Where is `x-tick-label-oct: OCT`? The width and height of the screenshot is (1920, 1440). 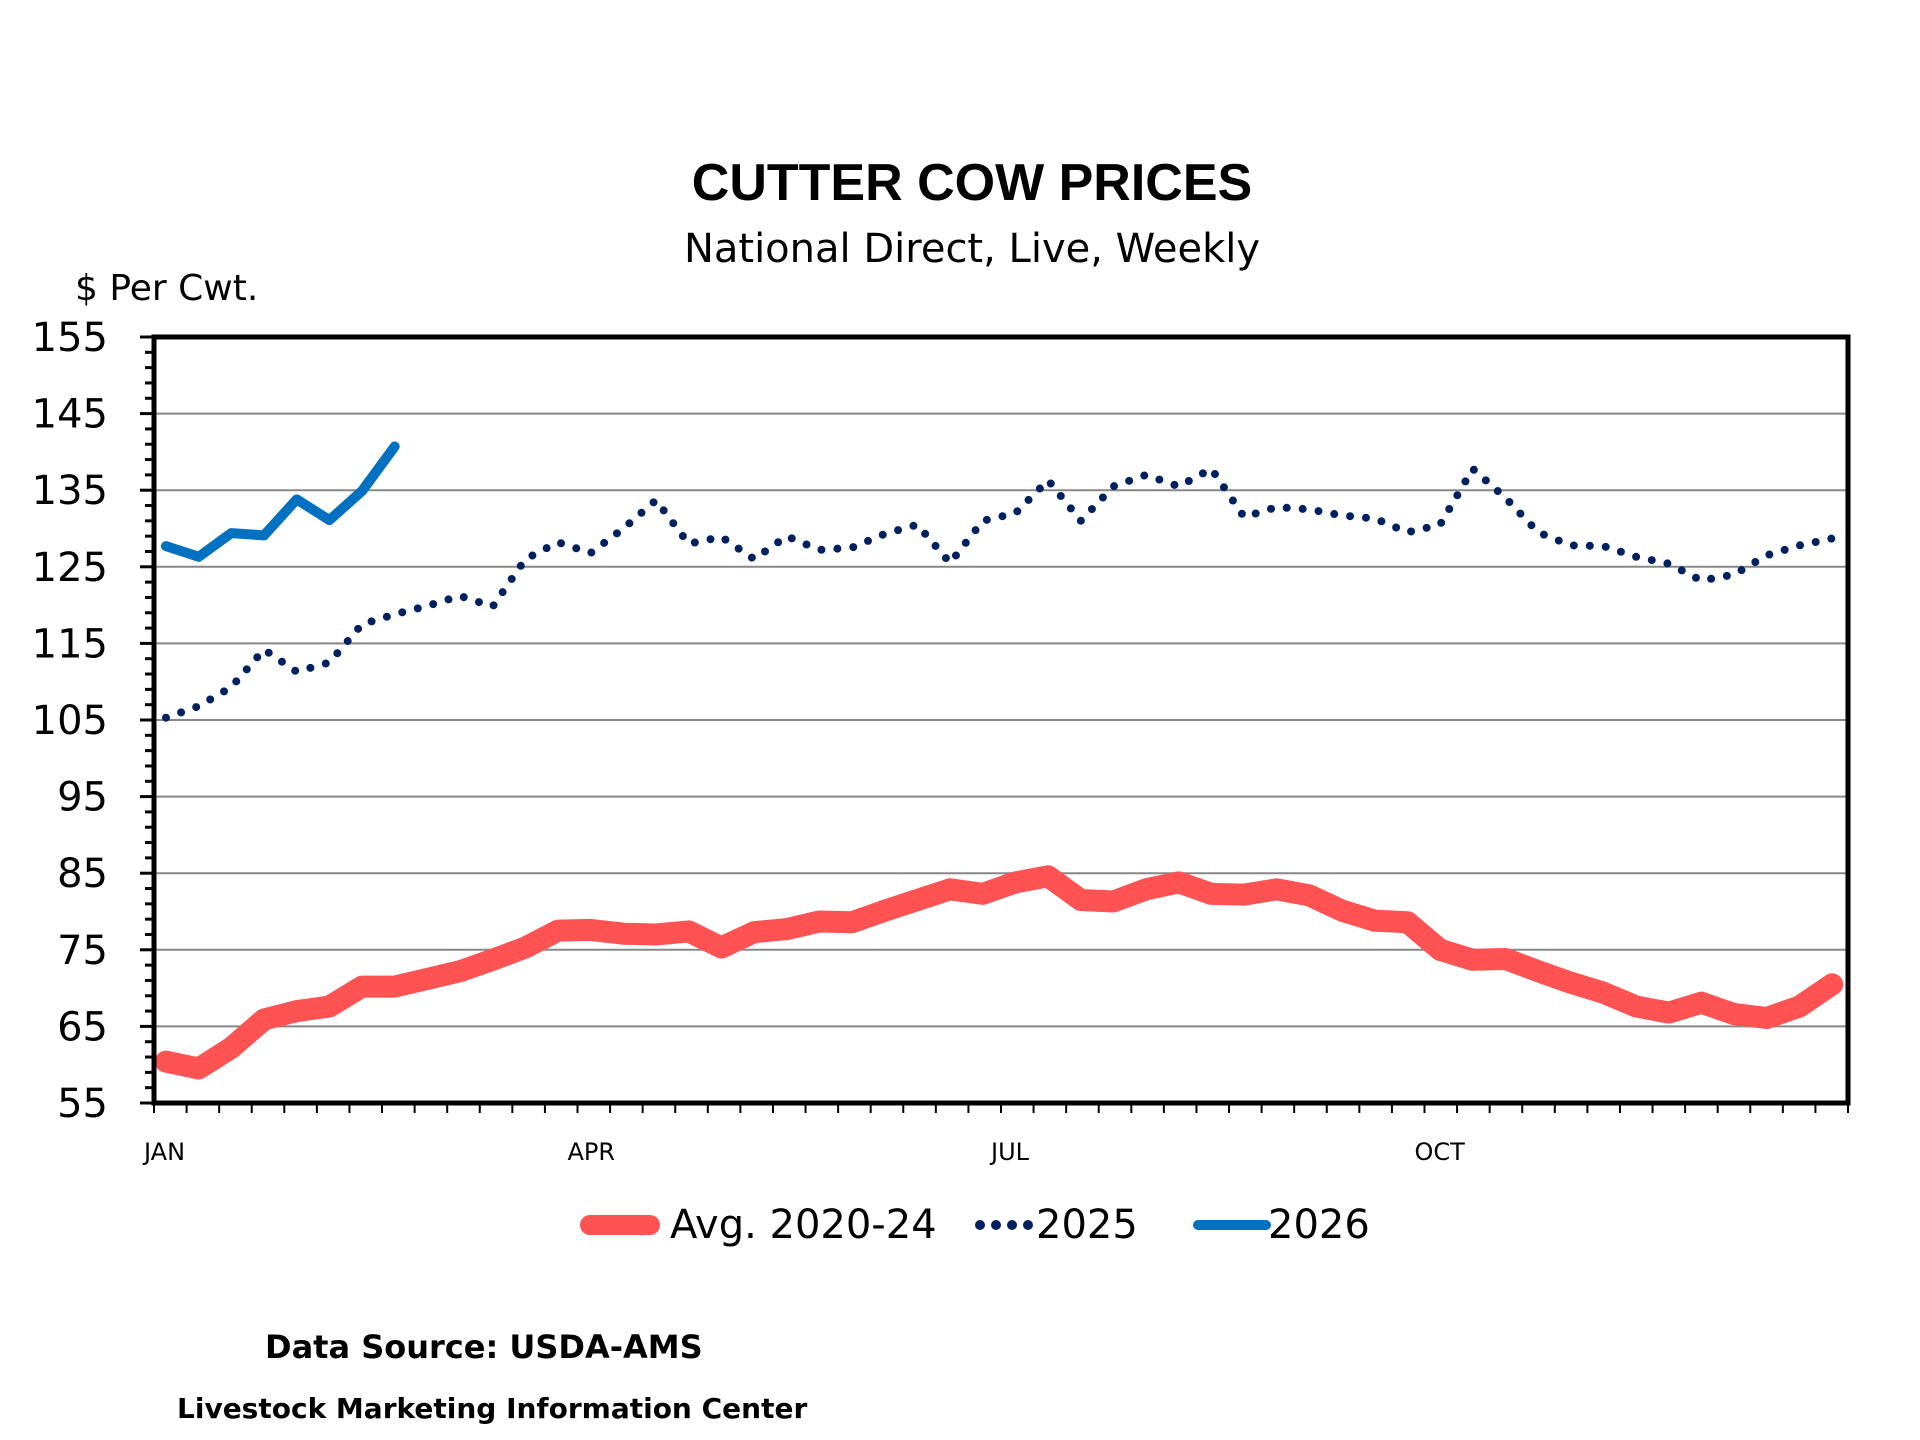 x-tick-label-oct: OCT is located at coordinates (1440, 1152).